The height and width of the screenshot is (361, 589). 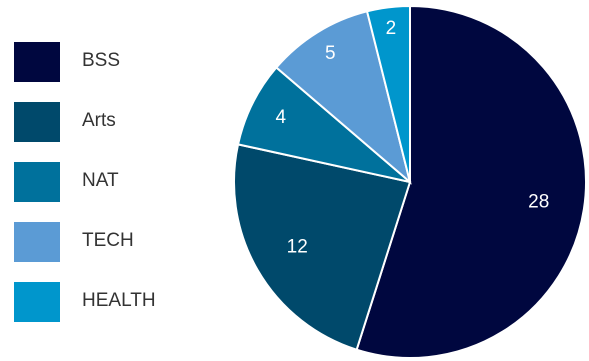 I want to click on legend-item-nat: NAT, so click(x=114, y=192).